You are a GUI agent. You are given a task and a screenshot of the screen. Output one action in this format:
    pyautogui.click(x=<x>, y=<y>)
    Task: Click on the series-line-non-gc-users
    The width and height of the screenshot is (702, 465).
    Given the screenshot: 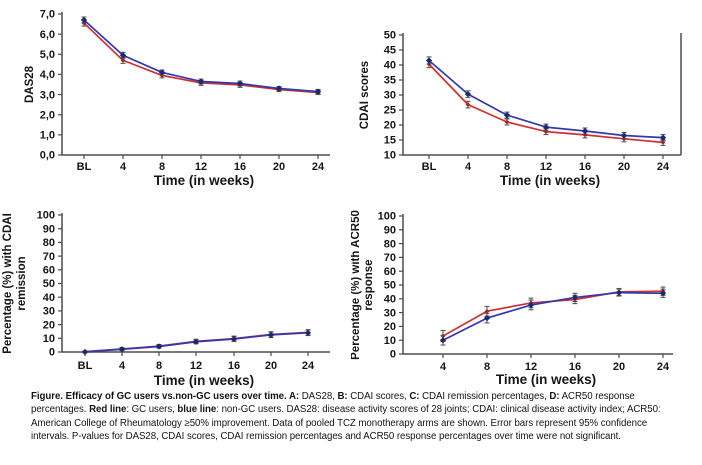 What is the action you would take?
    pyautogui.click(x=553, y=316)
    